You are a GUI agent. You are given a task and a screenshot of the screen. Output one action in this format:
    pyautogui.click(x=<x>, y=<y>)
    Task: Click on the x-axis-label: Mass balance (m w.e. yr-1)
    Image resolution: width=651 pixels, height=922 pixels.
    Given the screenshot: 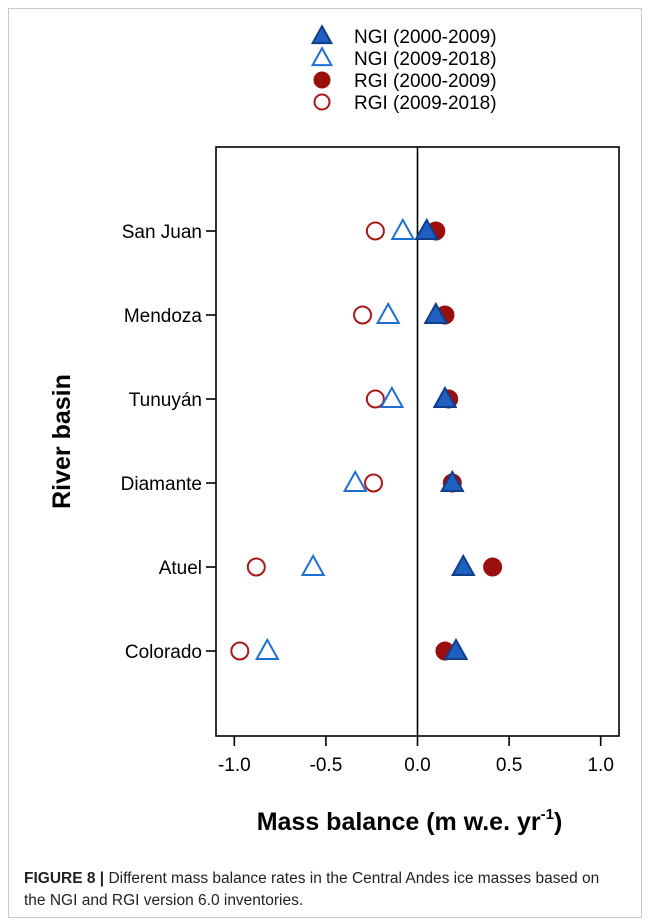 What is the action you would take?
    pyautogui.click(x=410, y=821)
    